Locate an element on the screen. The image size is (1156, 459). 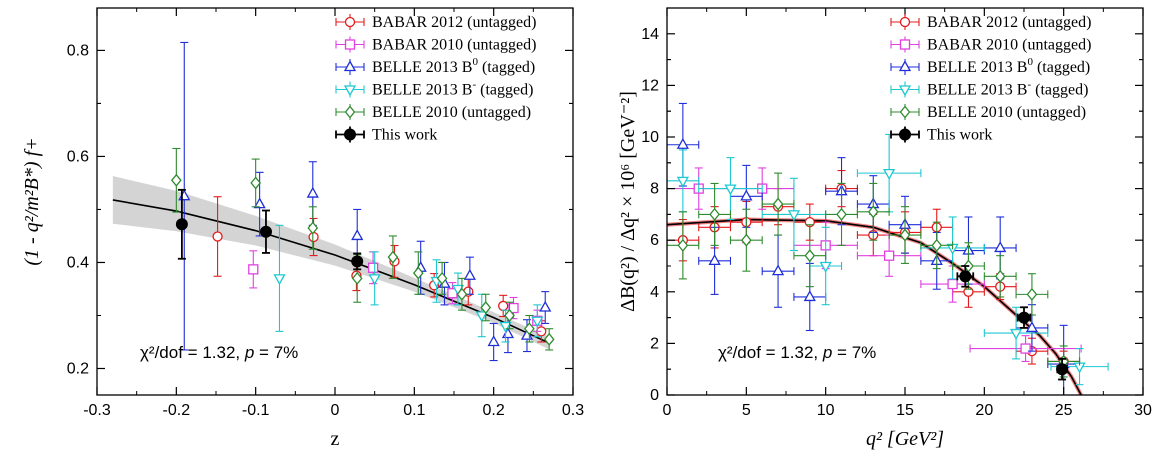
y-tick-label: 10 is located at coordinates (650, 137).